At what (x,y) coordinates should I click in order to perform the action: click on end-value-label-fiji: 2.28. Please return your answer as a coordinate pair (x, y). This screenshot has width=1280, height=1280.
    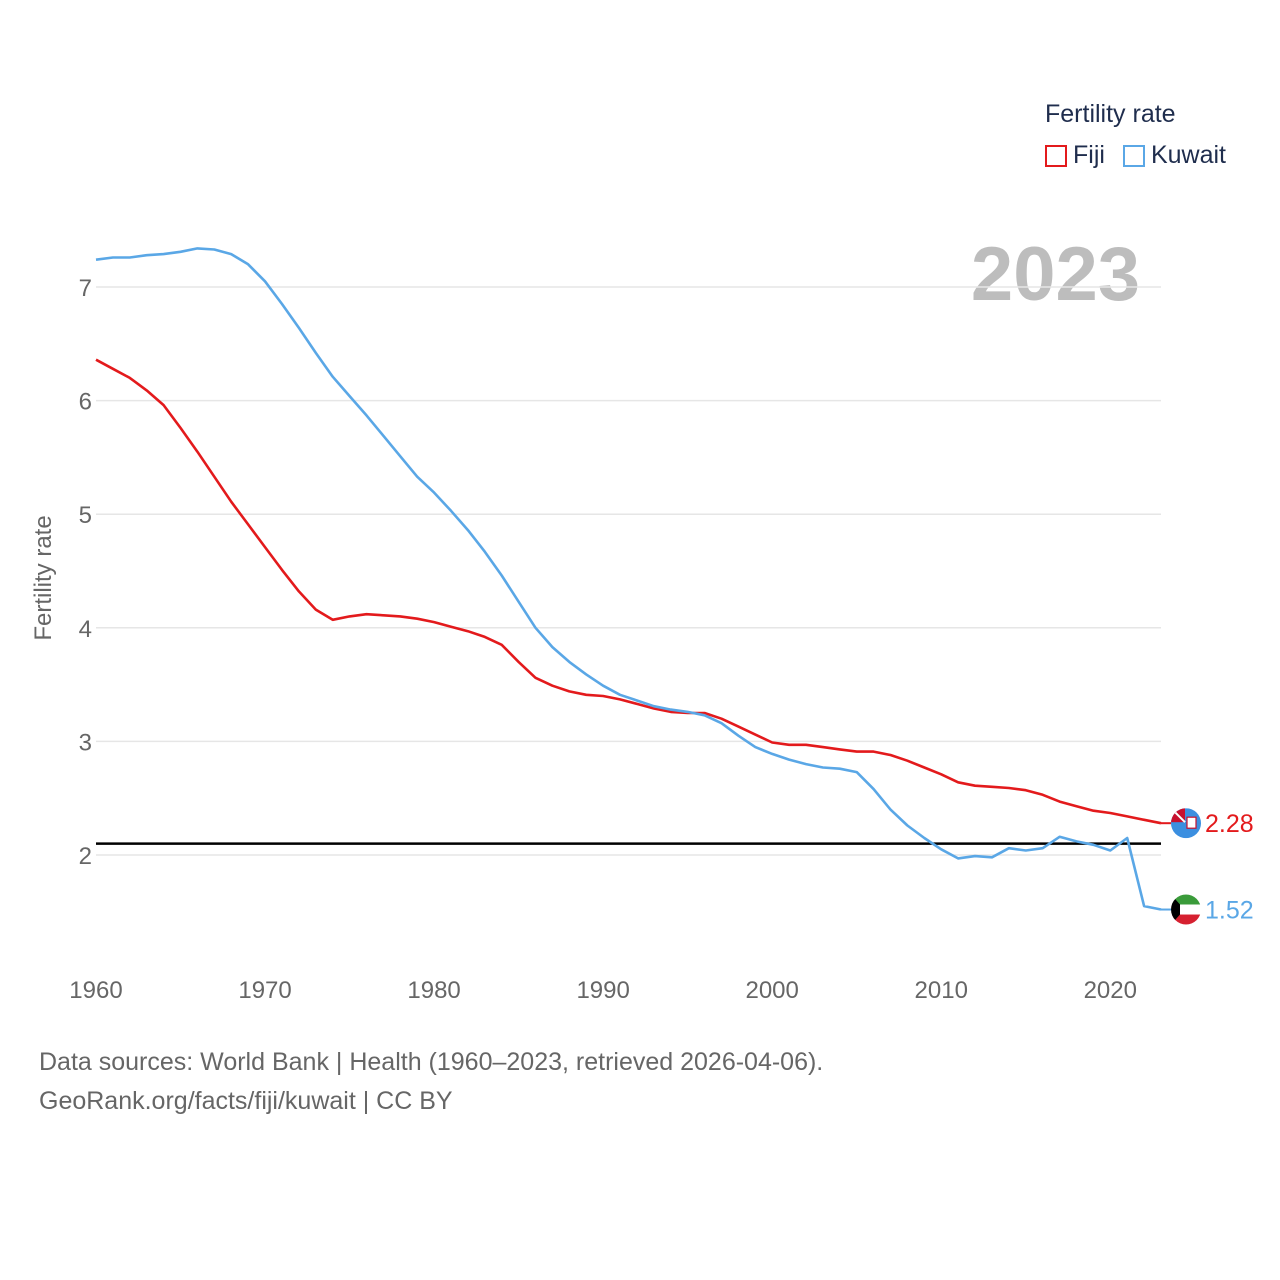
    Looking at the image, I should click on (1229, 824).